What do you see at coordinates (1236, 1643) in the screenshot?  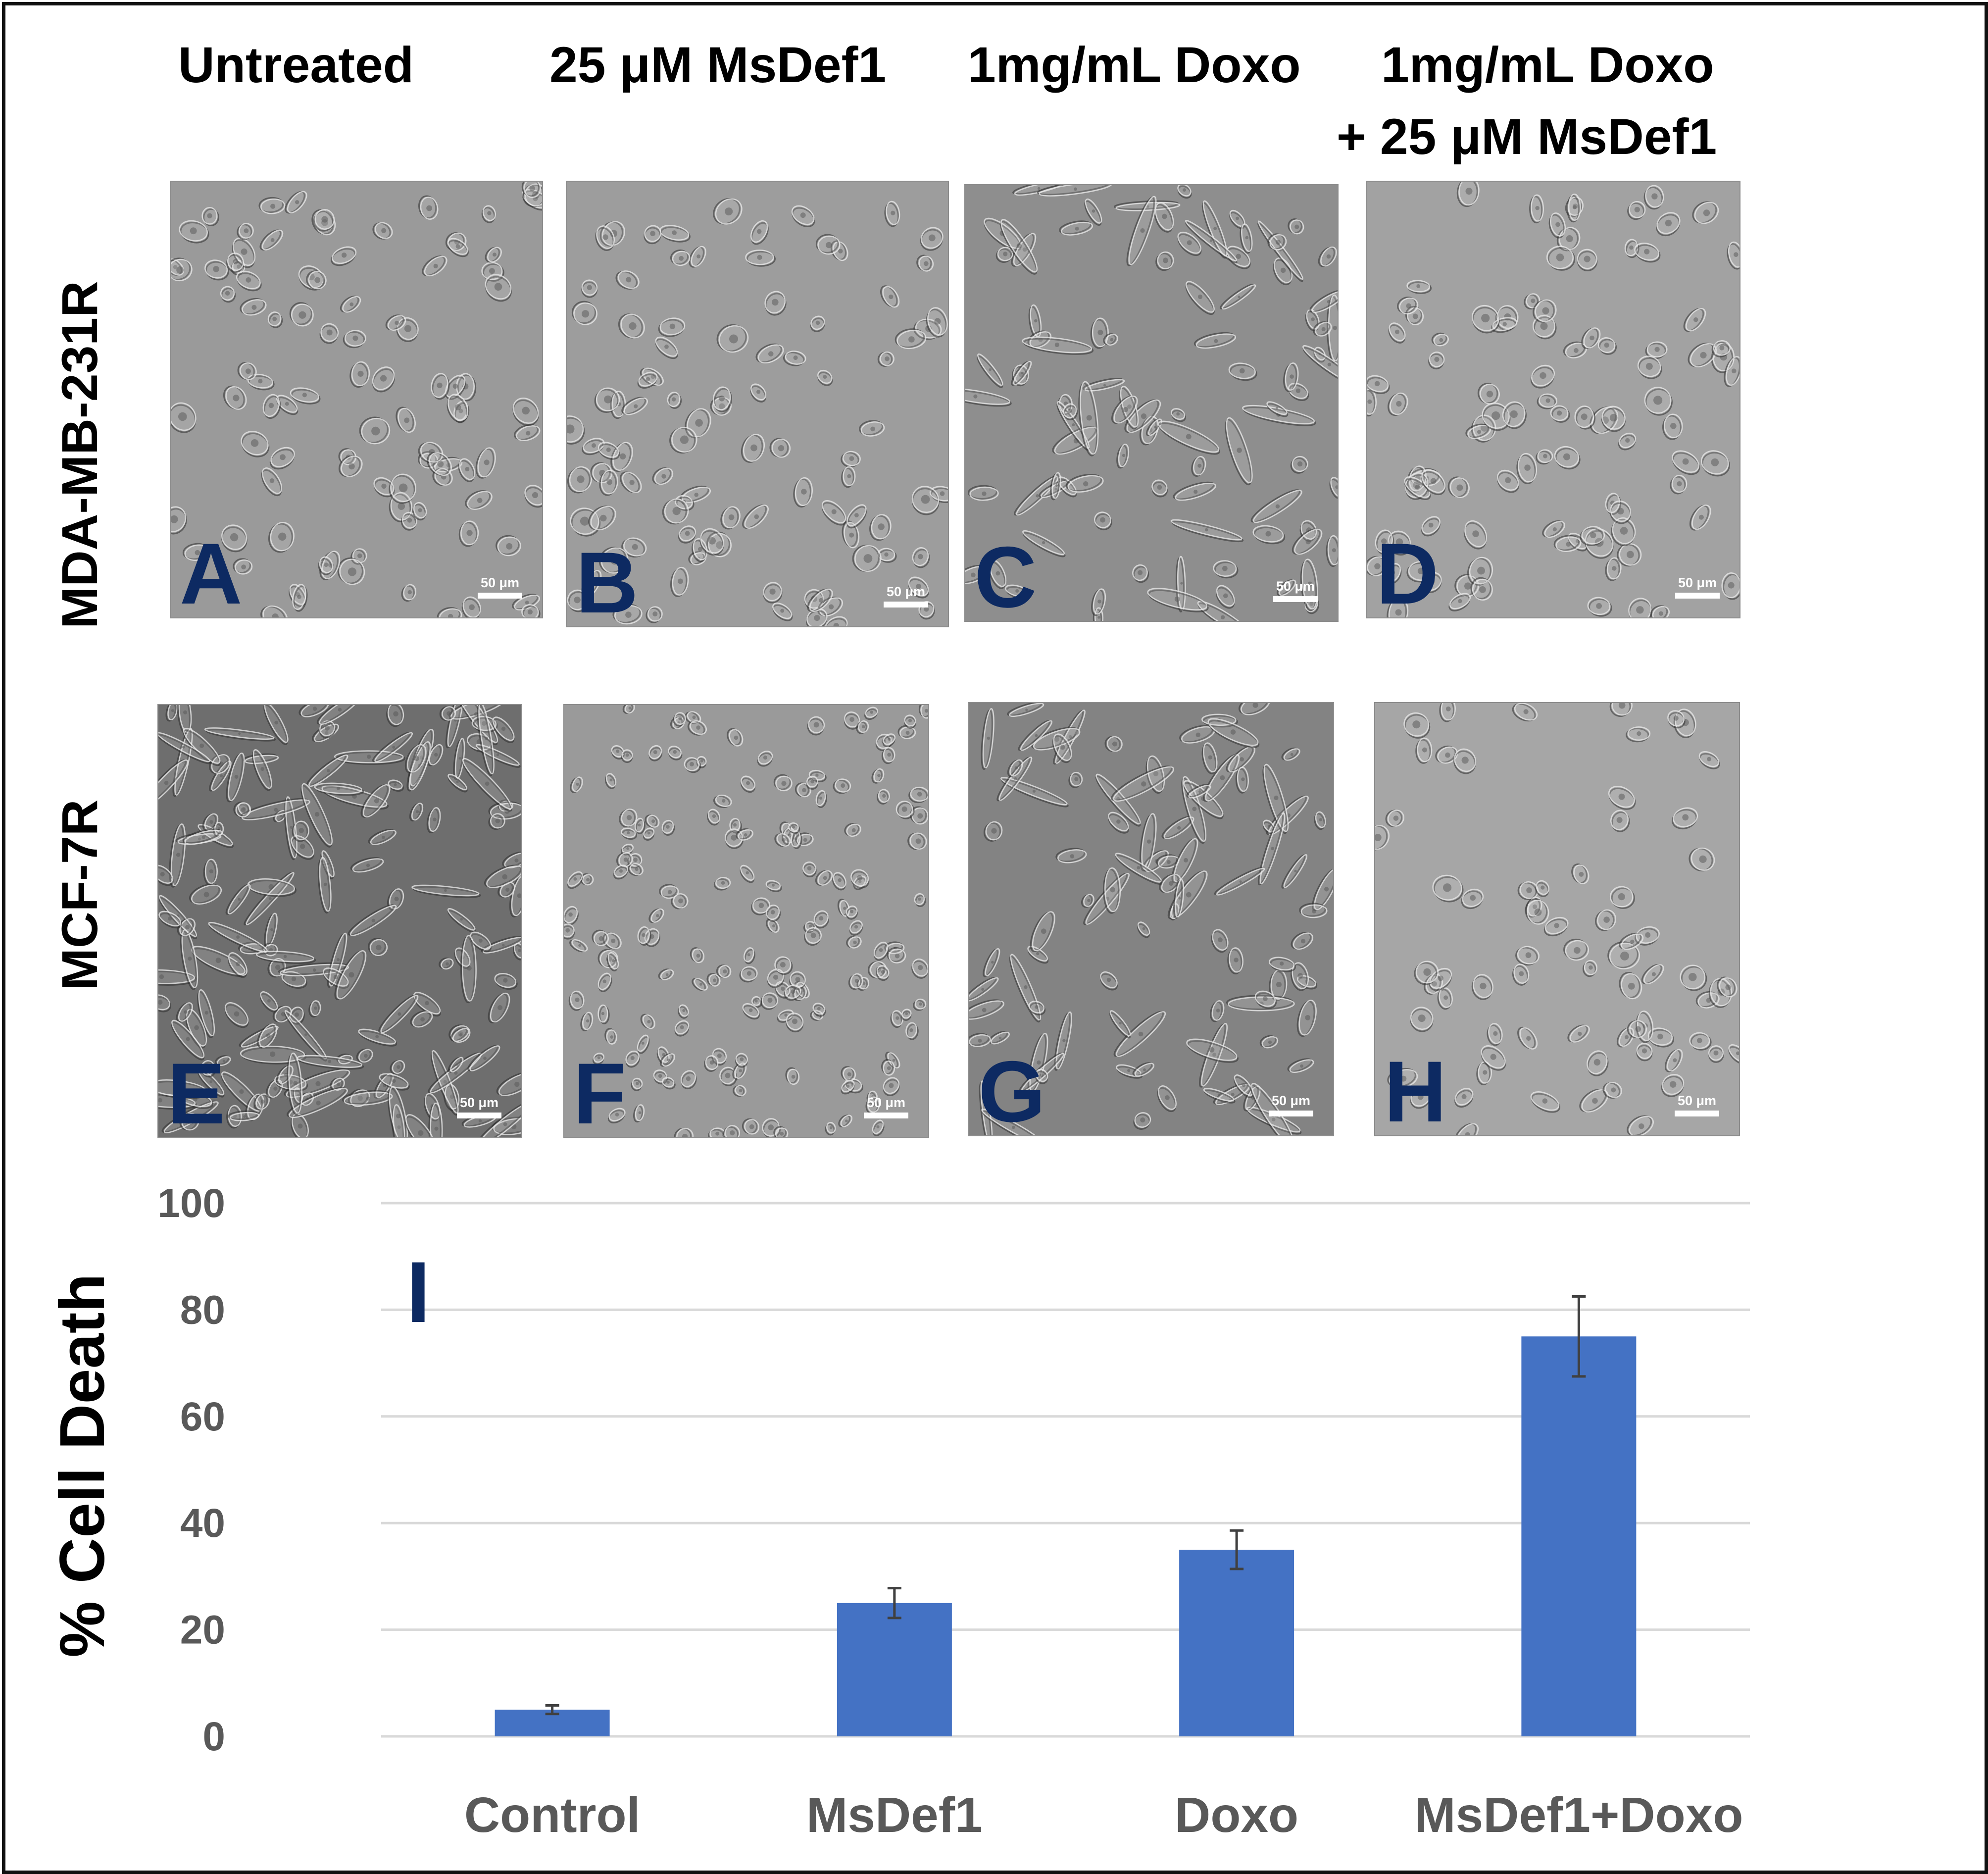 I see `bar-doxo` at bounding box center [1236, 1643].